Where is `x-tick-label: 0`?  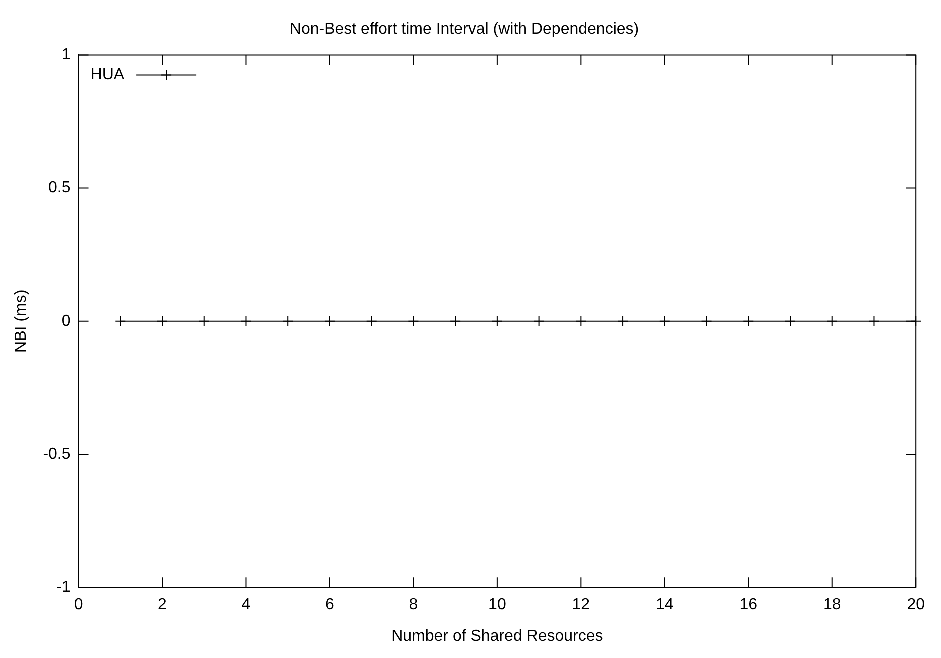 x-tick-label: 0 is located at coordinates (79, 605).